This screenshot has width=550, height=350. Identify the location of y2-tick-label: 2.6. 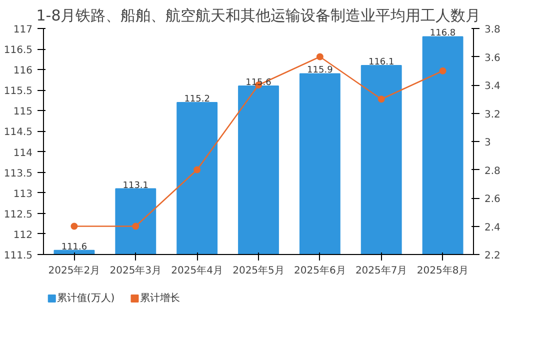
(492, 199).